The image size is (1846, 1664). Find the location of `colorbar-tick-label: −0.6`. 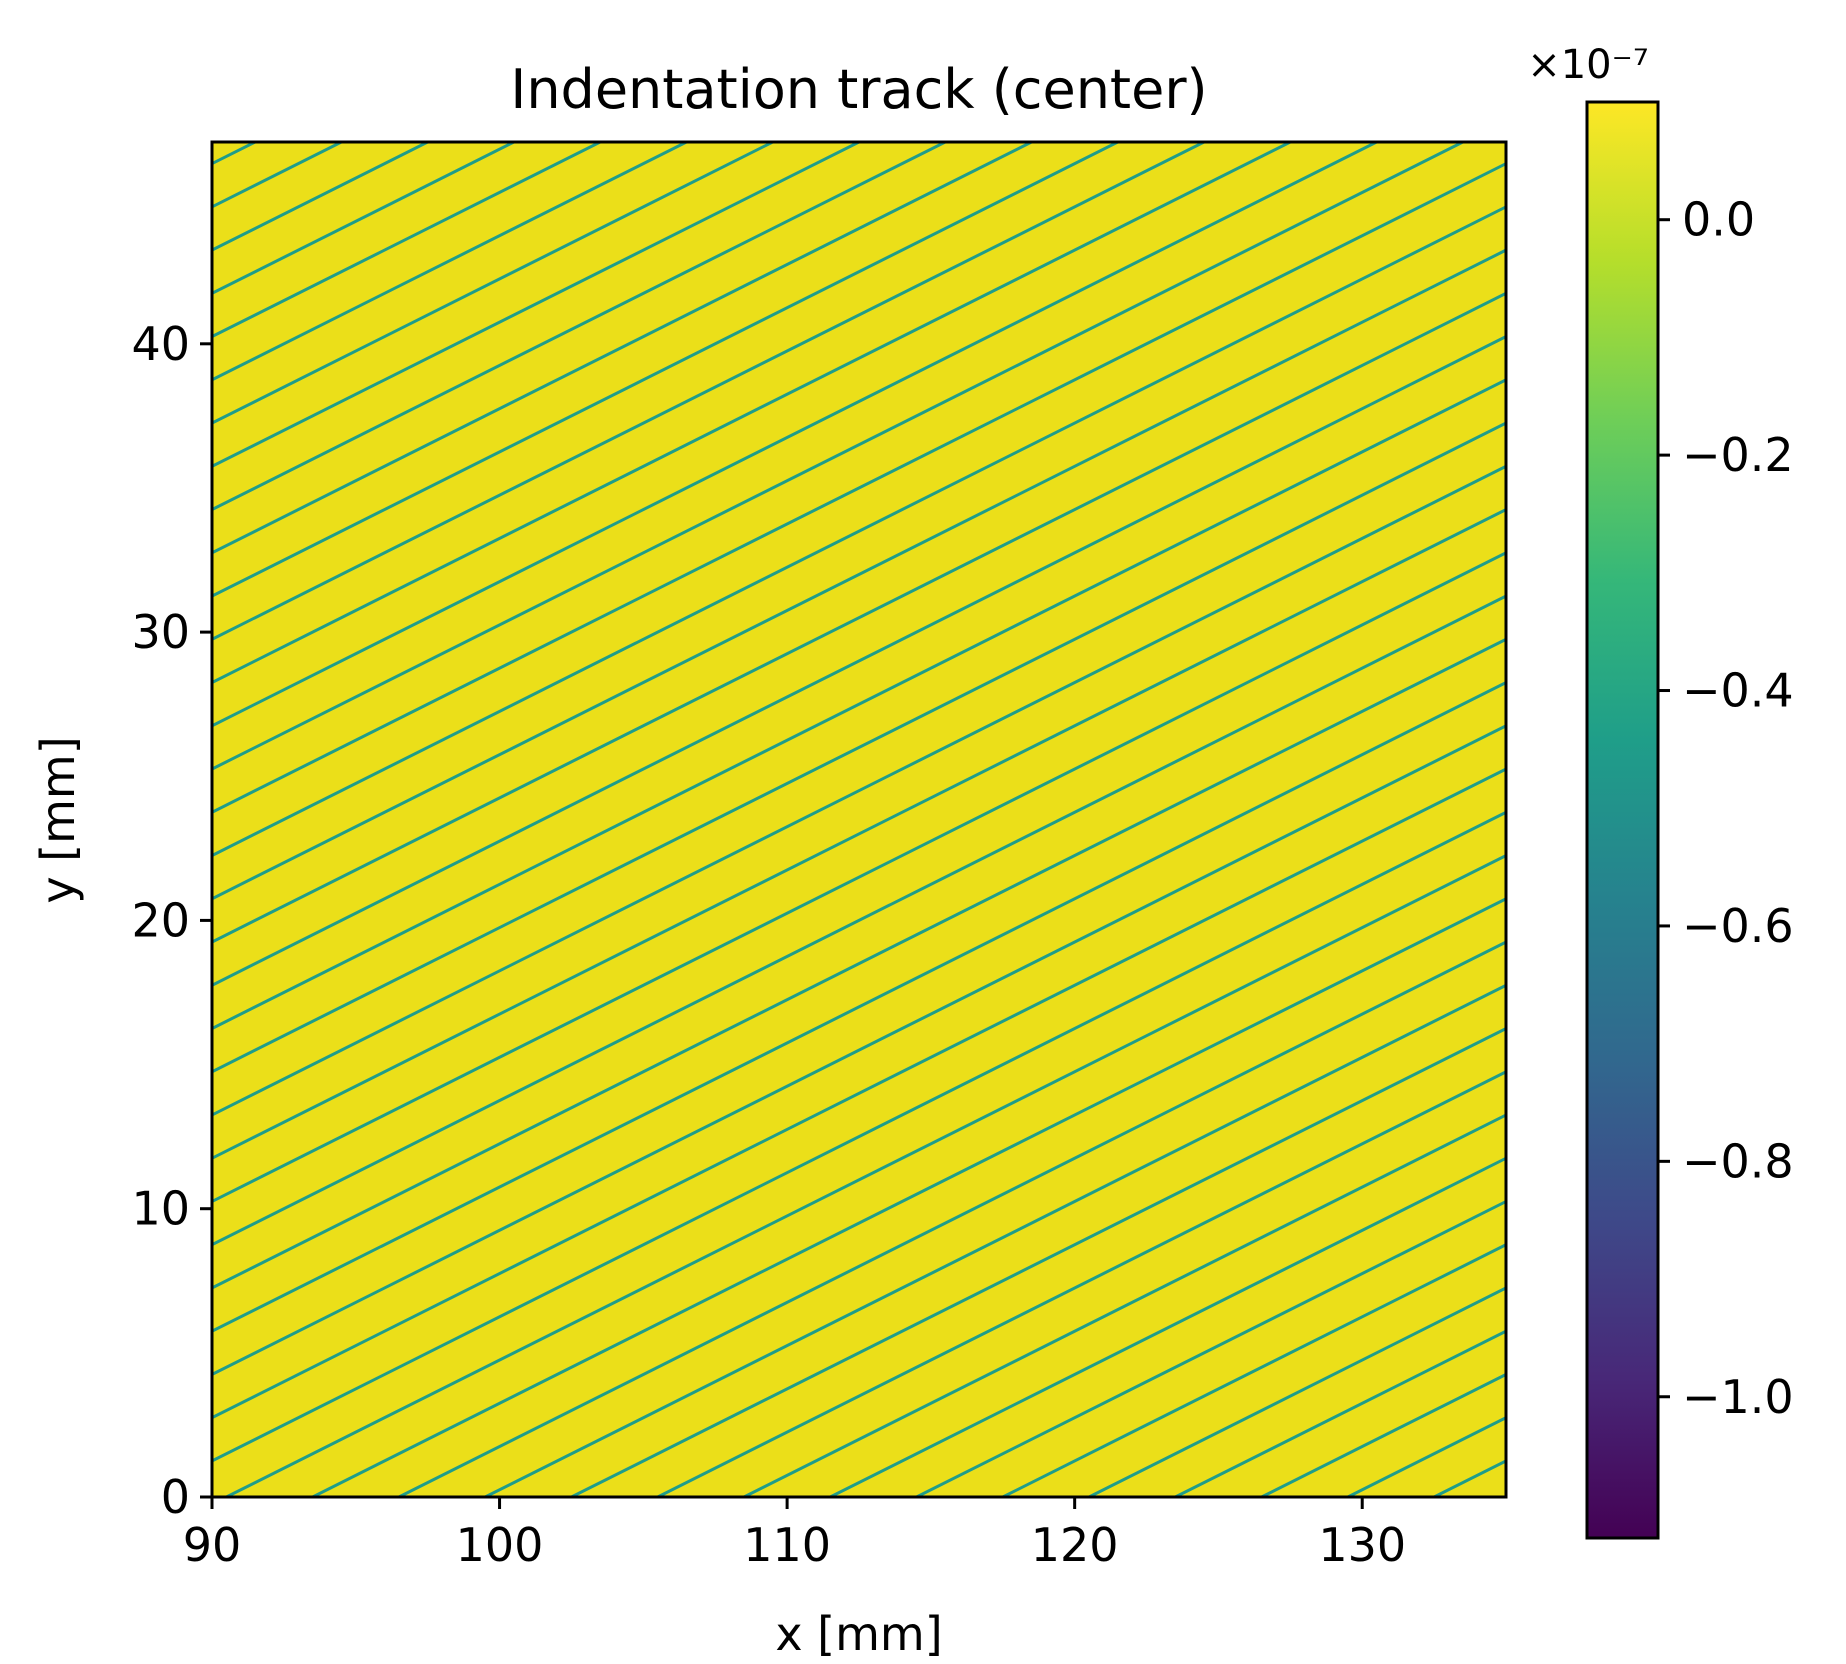

colorbar-tick-label: −0.6 is located at coordinates (1738, 926).